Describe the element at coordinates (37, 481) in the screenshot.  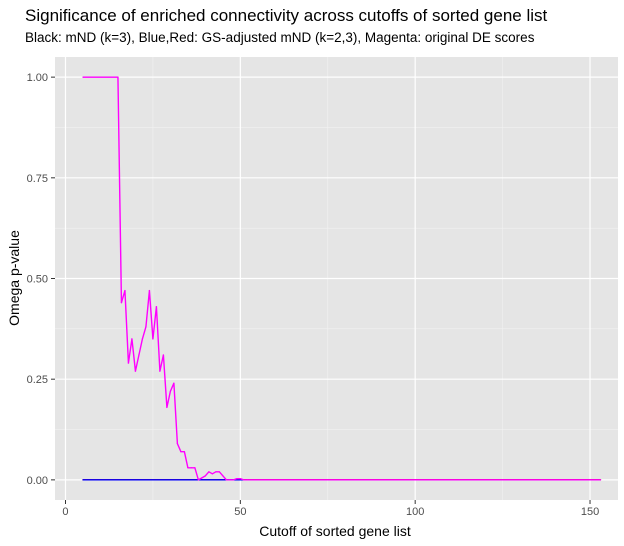
I see `y-tick-label: 0.00` at that location.